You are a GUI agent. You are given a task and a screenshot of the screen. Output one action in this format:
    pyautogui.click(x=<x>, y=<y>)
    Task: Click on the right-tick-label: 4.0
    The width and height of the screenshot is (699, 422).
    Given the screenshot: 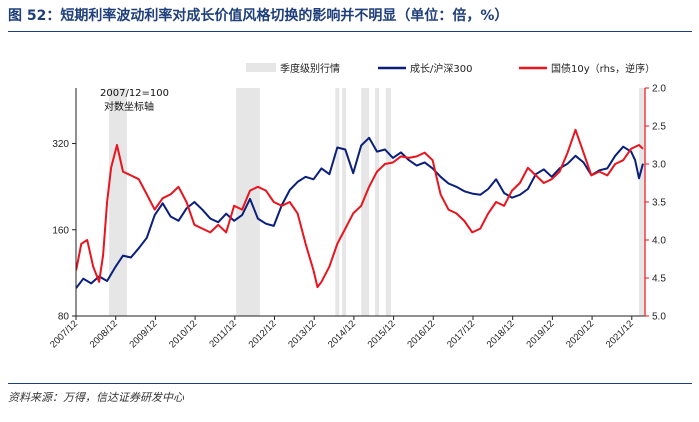 What is the action you would take?
    pyautogui.click(x=659, y=241)
    